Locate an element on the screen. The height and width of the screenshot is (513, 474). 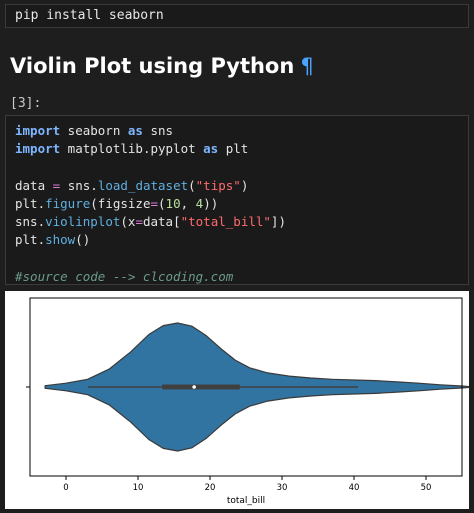
code-token: () is located at coordinates (83, 240).